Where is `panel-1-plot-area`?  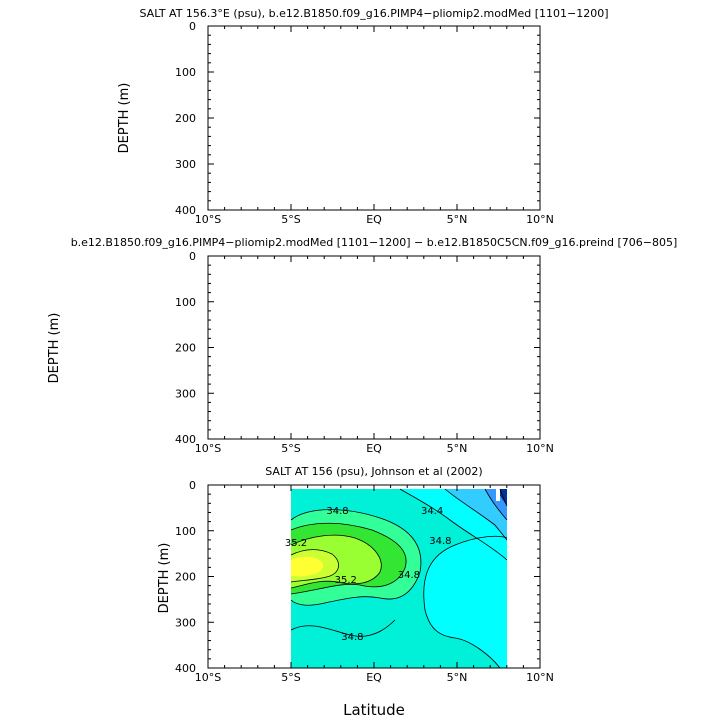 panel-1-plot-area is located at coordinates (374, 118).